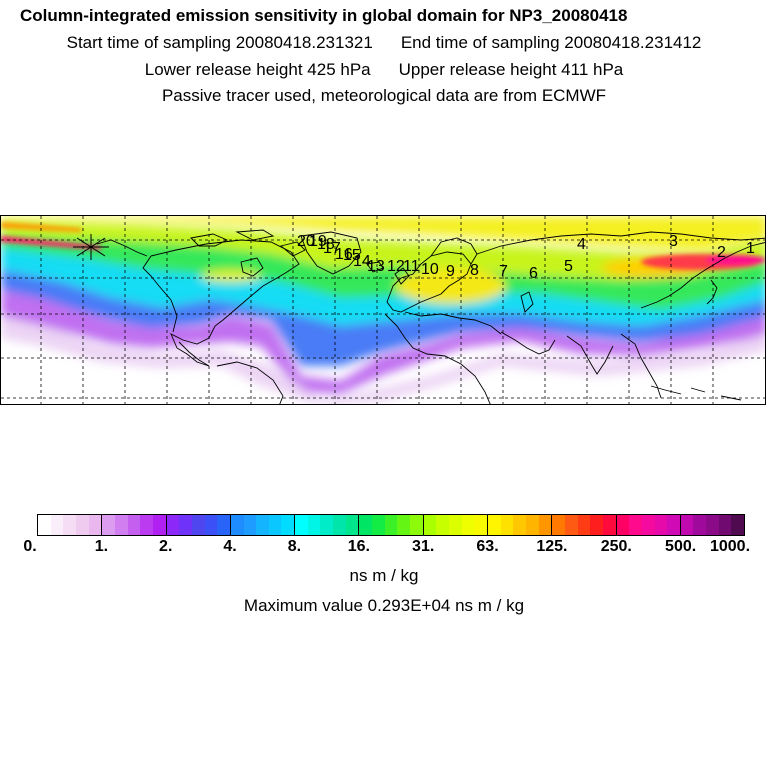 Image resolution: width=768 pixels, height=768 pixels. I want to click on hotspot-top-edge, so click(41, 227).